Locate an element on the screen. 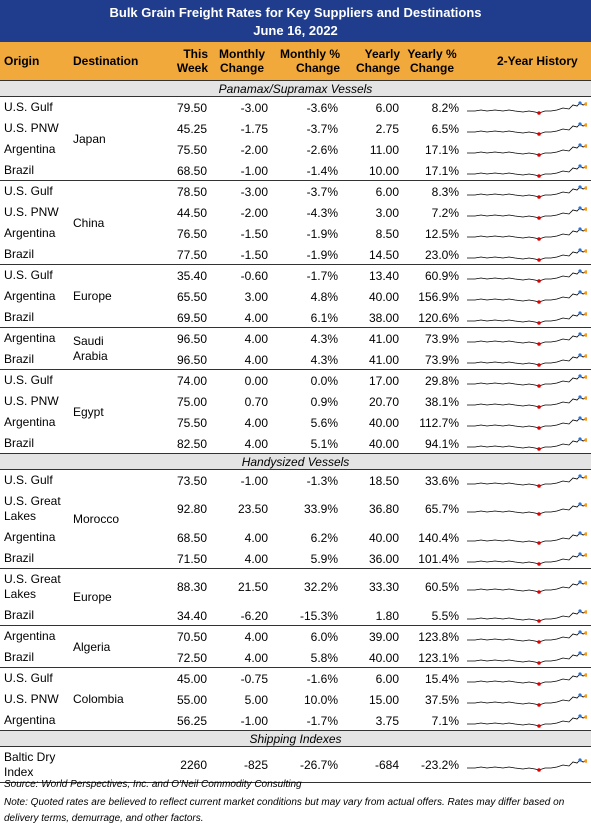  value-cell: -1.00 is located at coordinates (254, 480).